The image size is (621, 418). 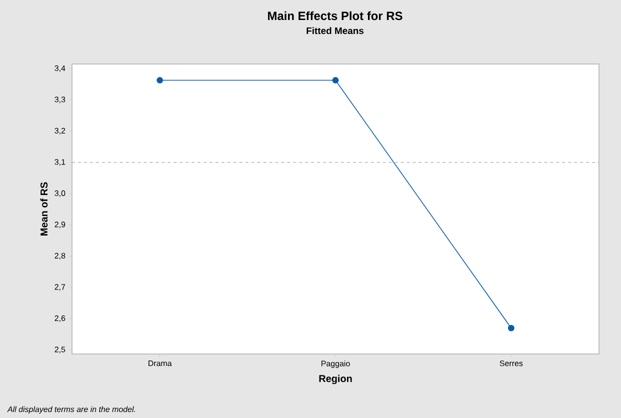 I want to click on chart-title: Main Effects Plot for RS, so click(x=335, y=15).